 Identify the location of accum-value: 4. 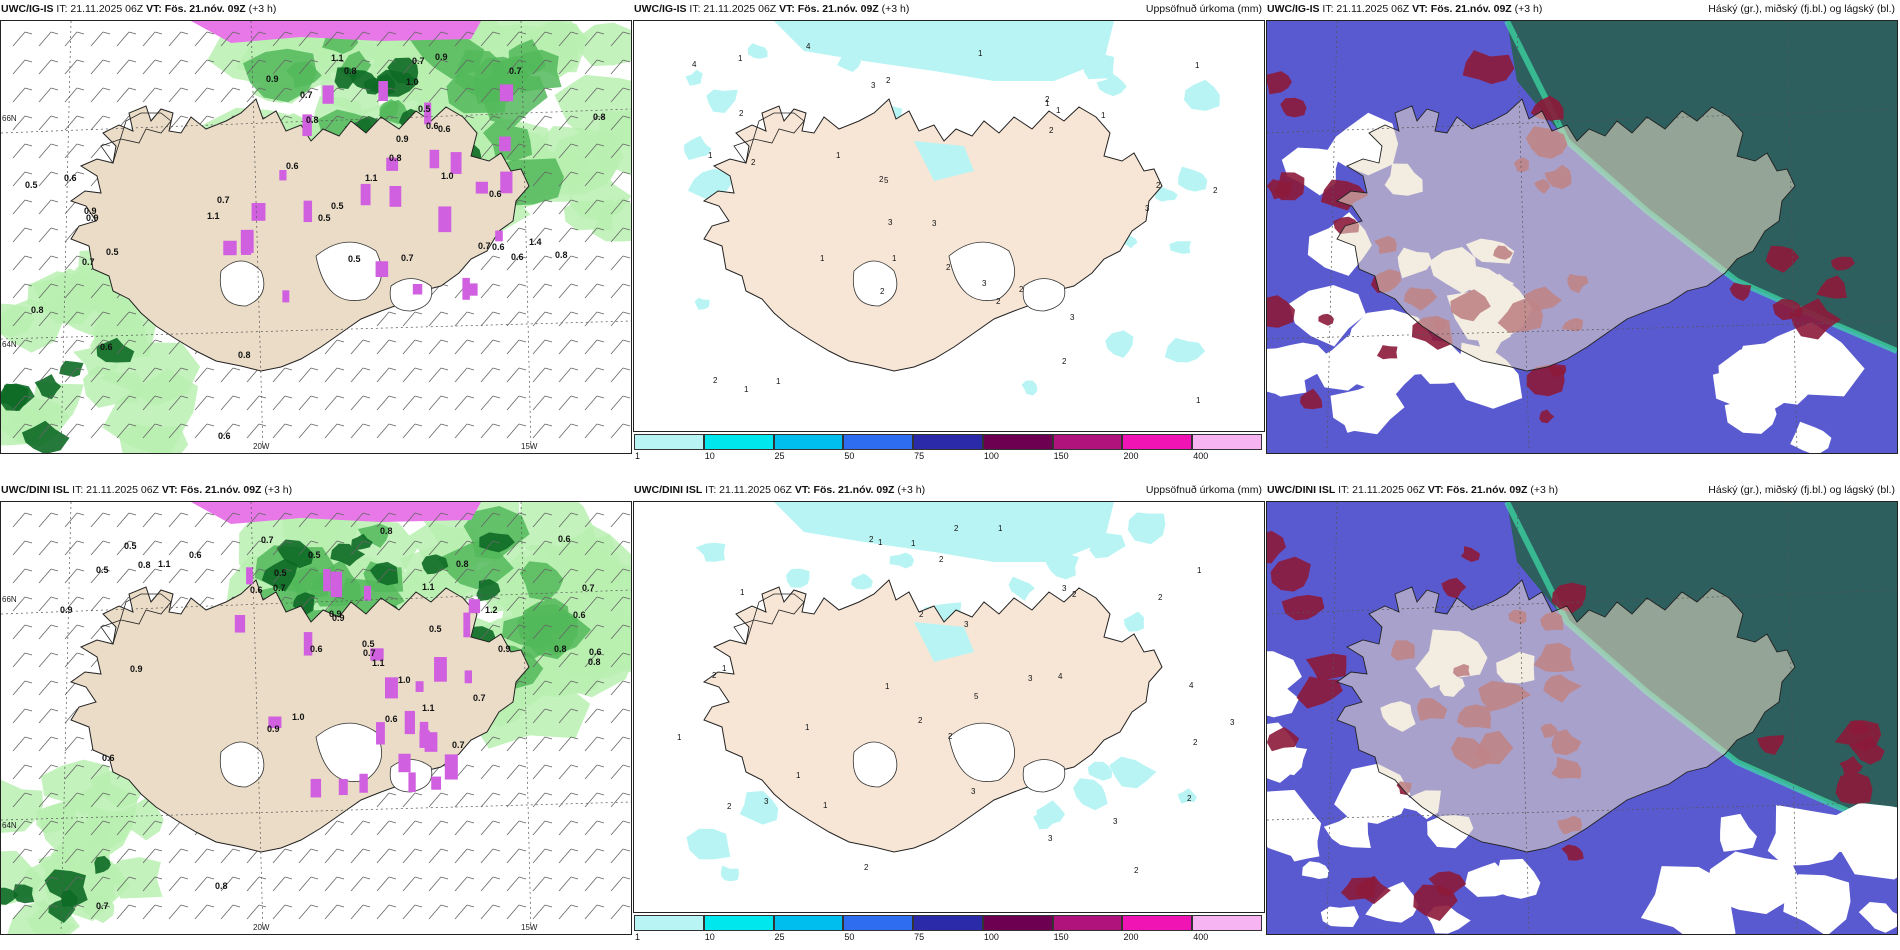
(694, 64).